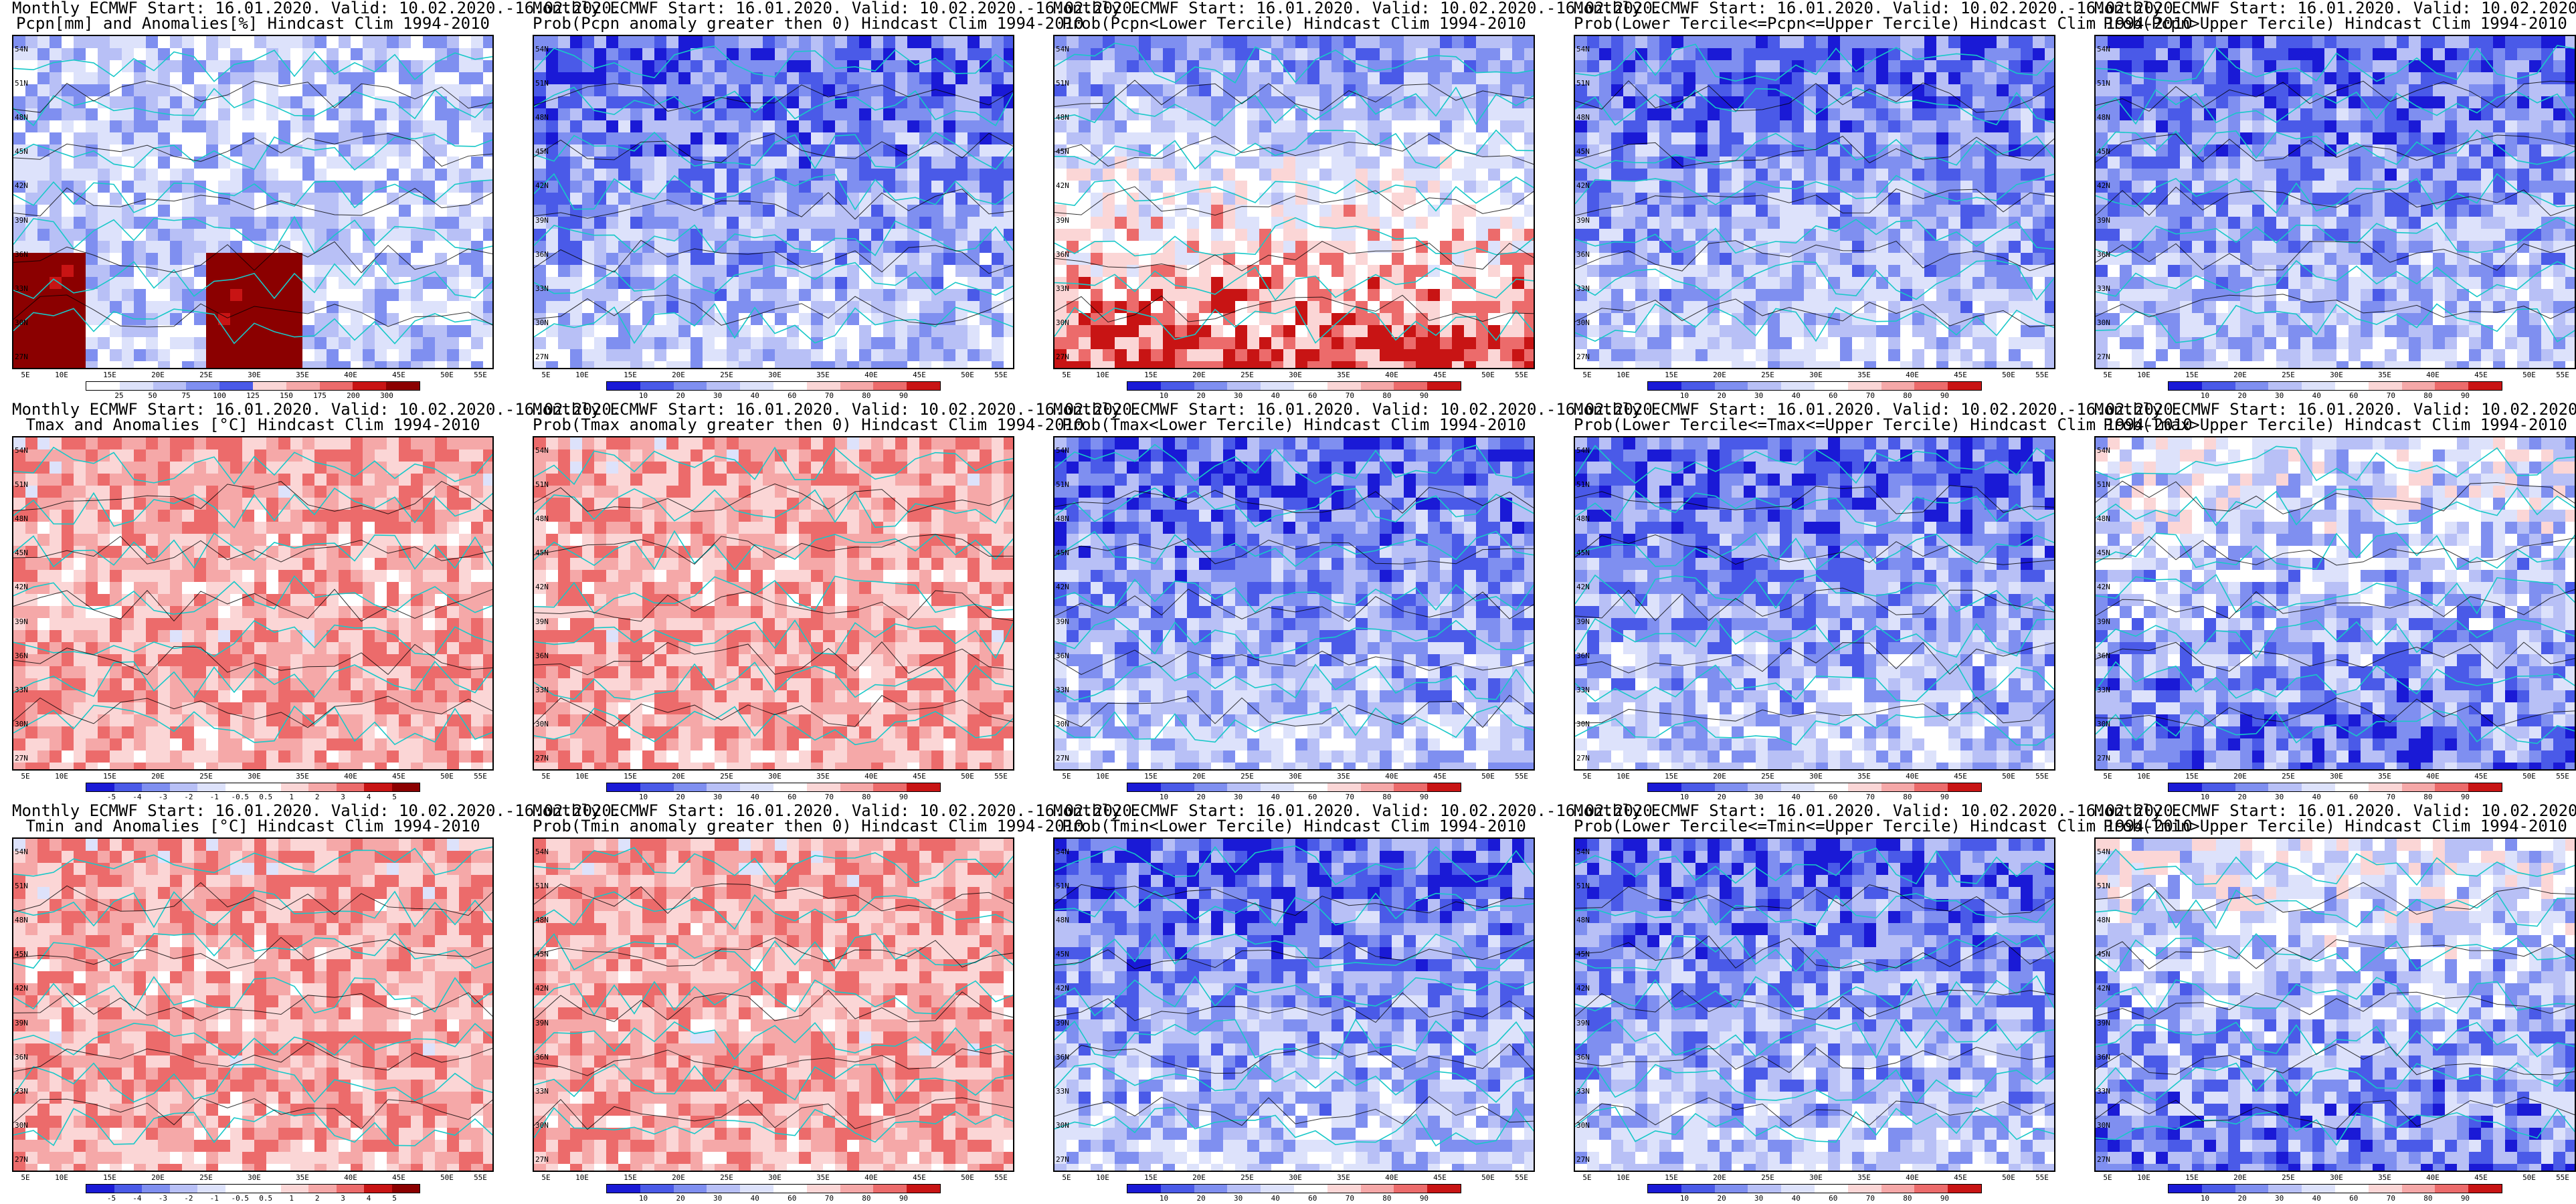 The height and width of the screenshot is (1204, 2576). Describe the element at coordinates (2465, 797) in the screenshot. I see `colorbar-label: 90` at that location.